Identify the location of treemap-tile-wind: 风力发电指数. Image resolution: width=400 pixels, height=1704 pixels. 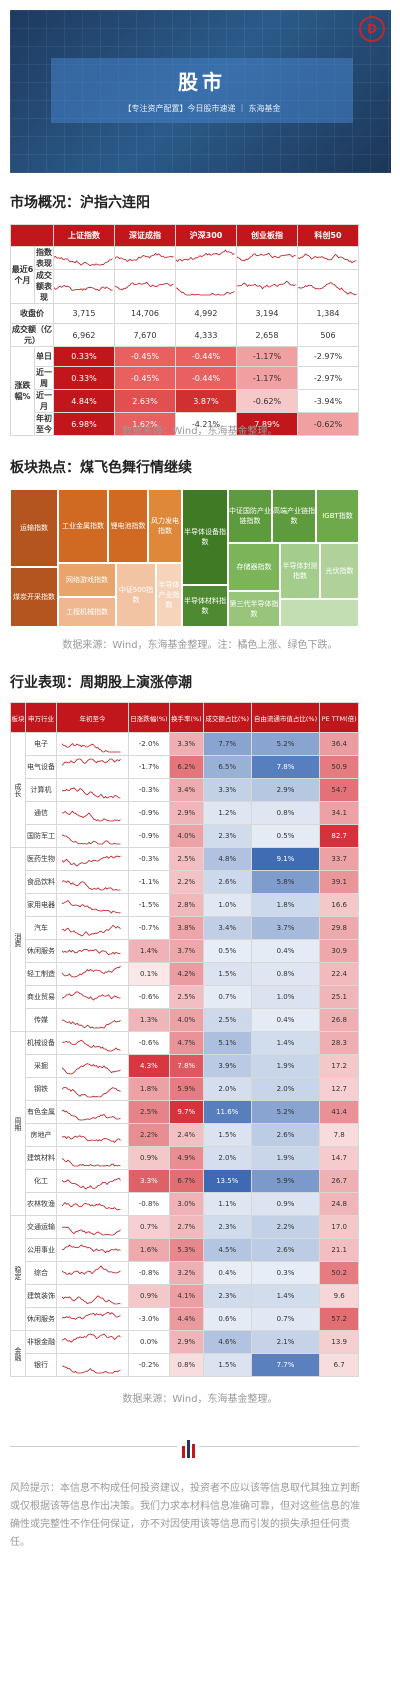
(165, 526).